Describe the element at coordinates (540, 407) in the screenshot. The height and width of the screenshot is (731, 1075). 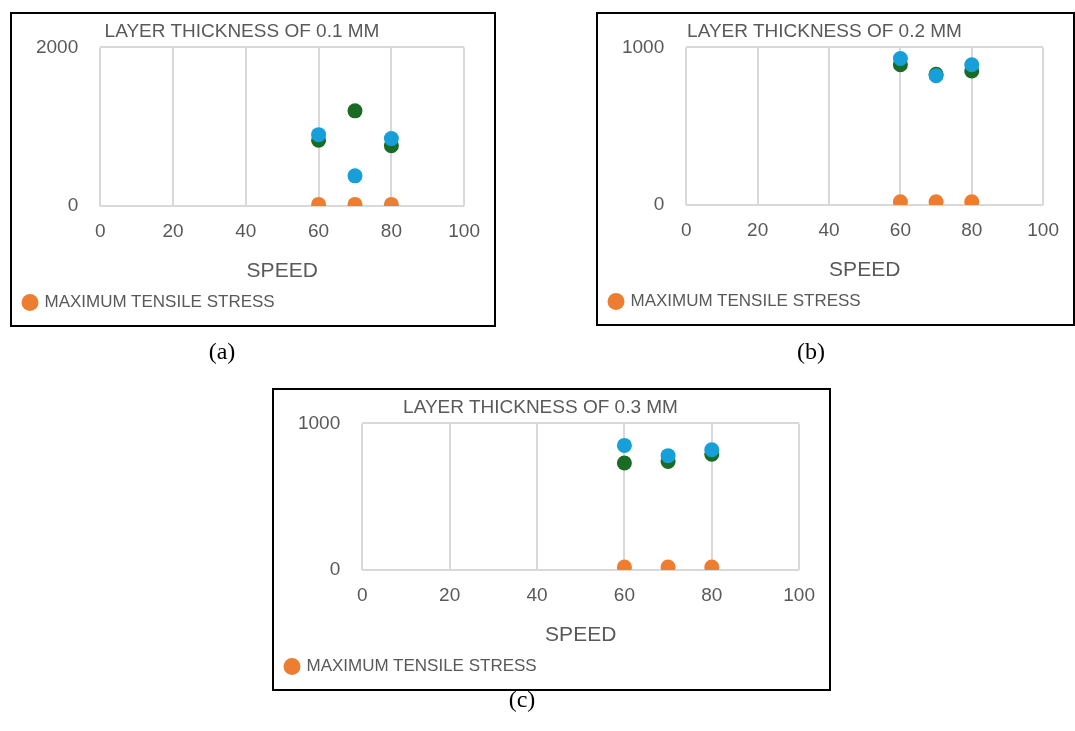
I see `chart-title: LAYER THICKNESS OF 0.3 MM` at that location.